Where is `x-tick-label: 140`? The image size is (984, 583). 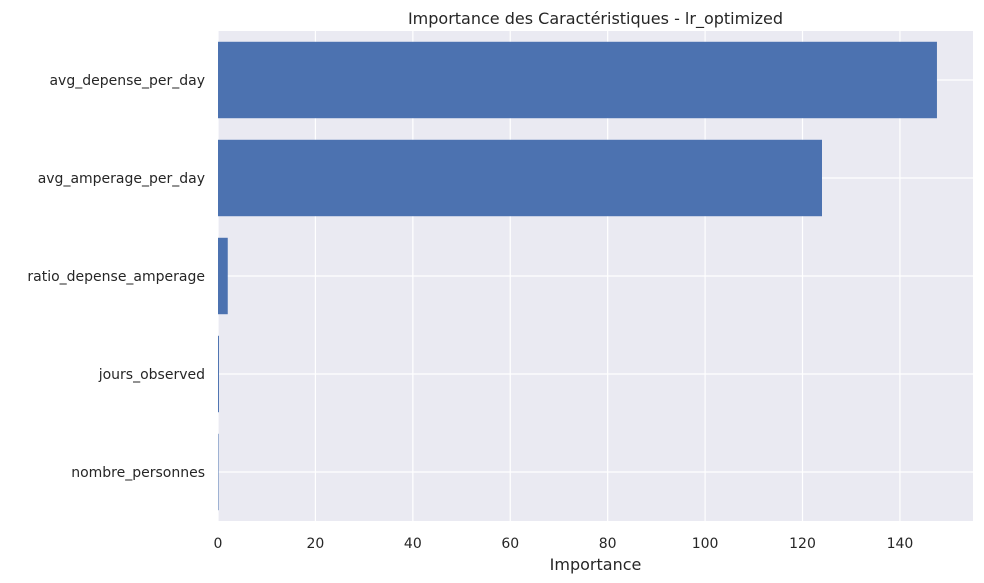
x-tick-label: 140 is located at coordinates (900, 544).